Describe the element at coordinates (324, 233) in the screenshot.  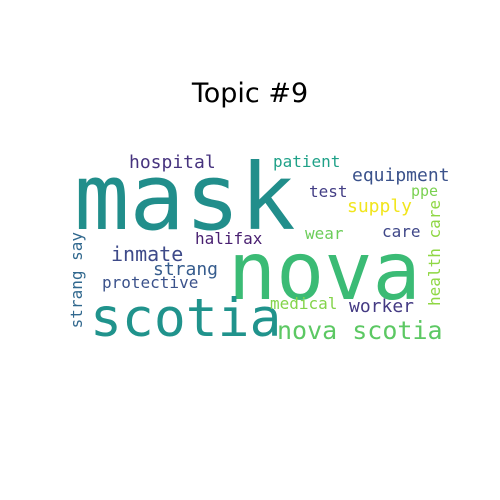
I see `word-wear: wear` at that location.